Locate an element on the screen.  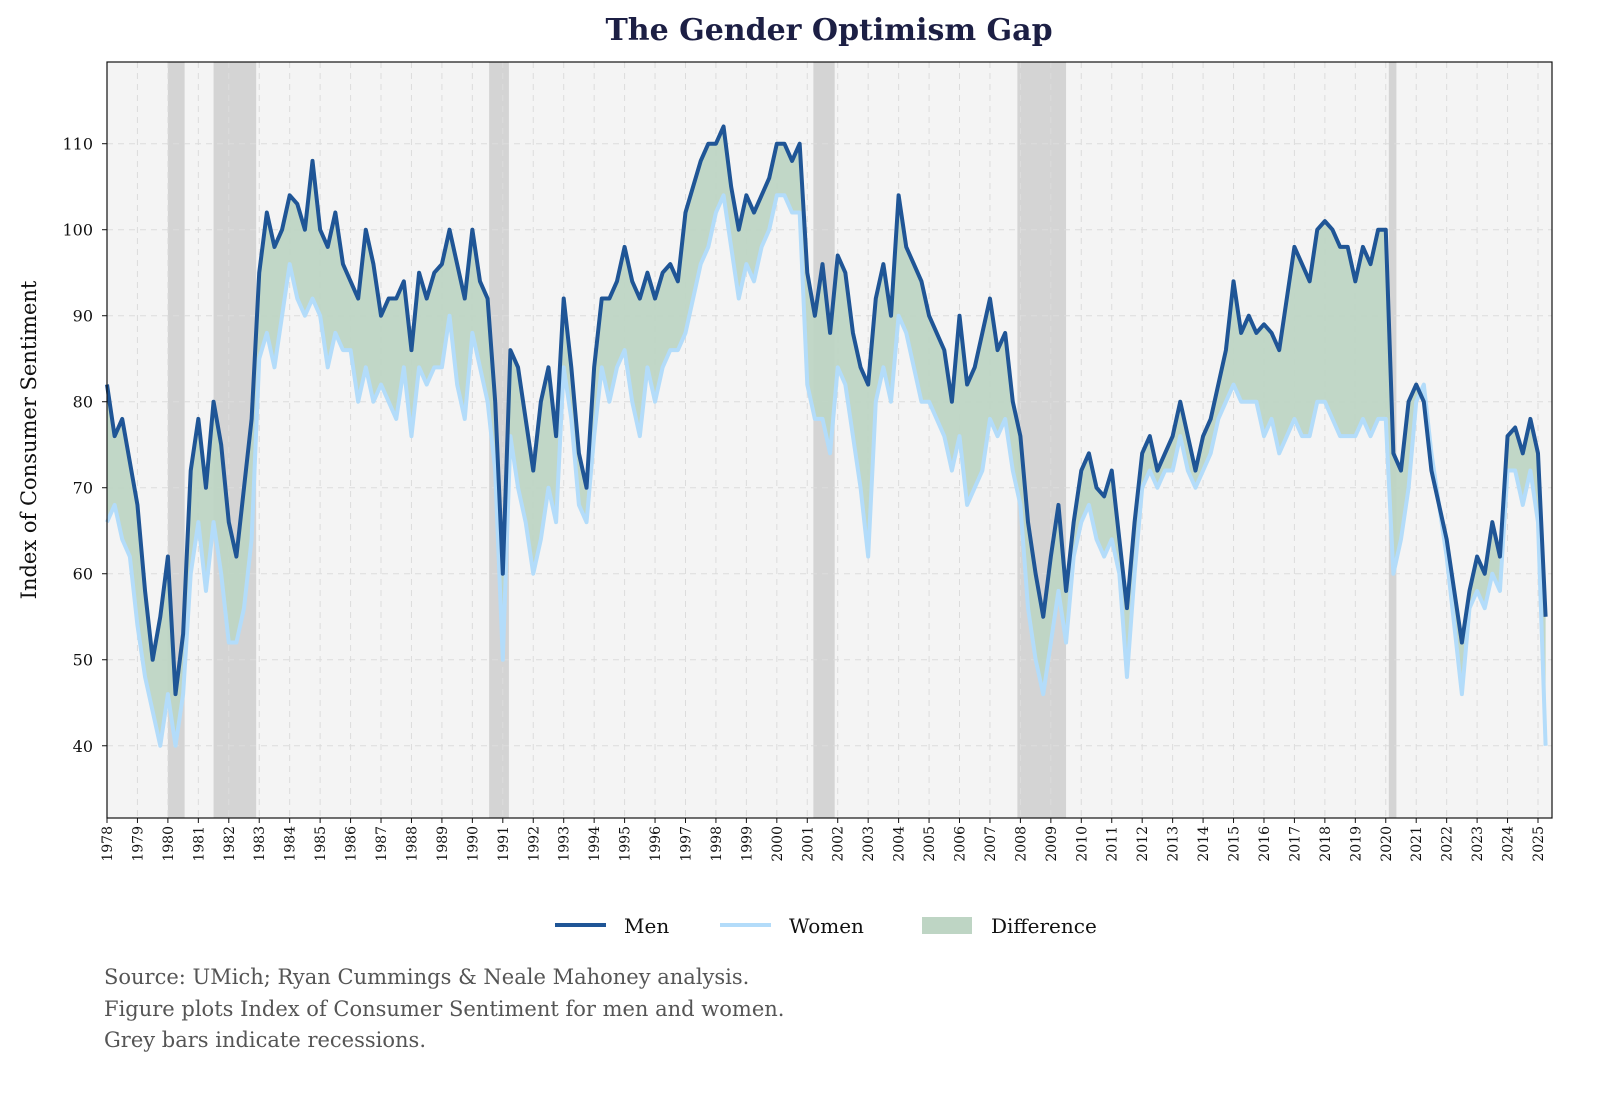
x-tick-label: 1978 is located at coordinates (108, 844).